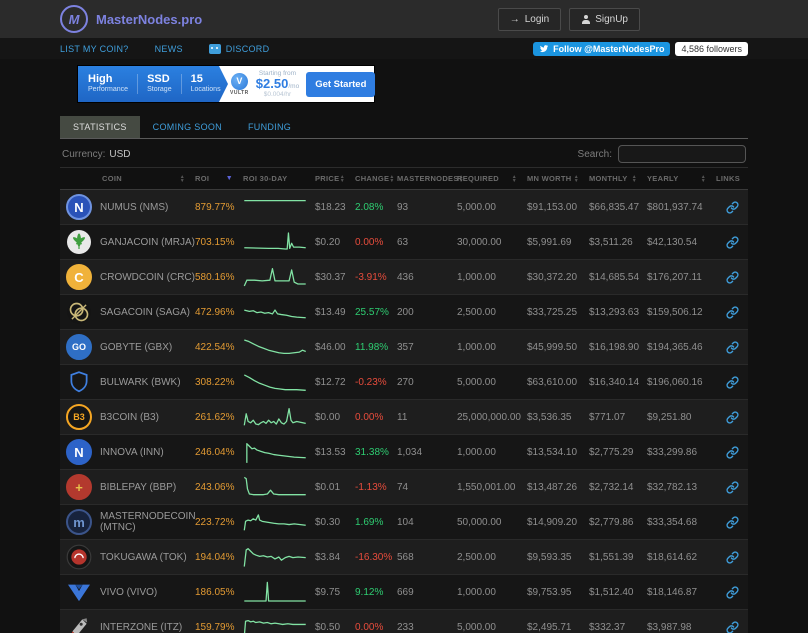 The width and height of the screenshot is (808, 633). What do you see at coordinates (94, 49) in the screenshot?
I see `nav-list-my-coin: LIST MY COIN?` at bounding box center [94, 49].